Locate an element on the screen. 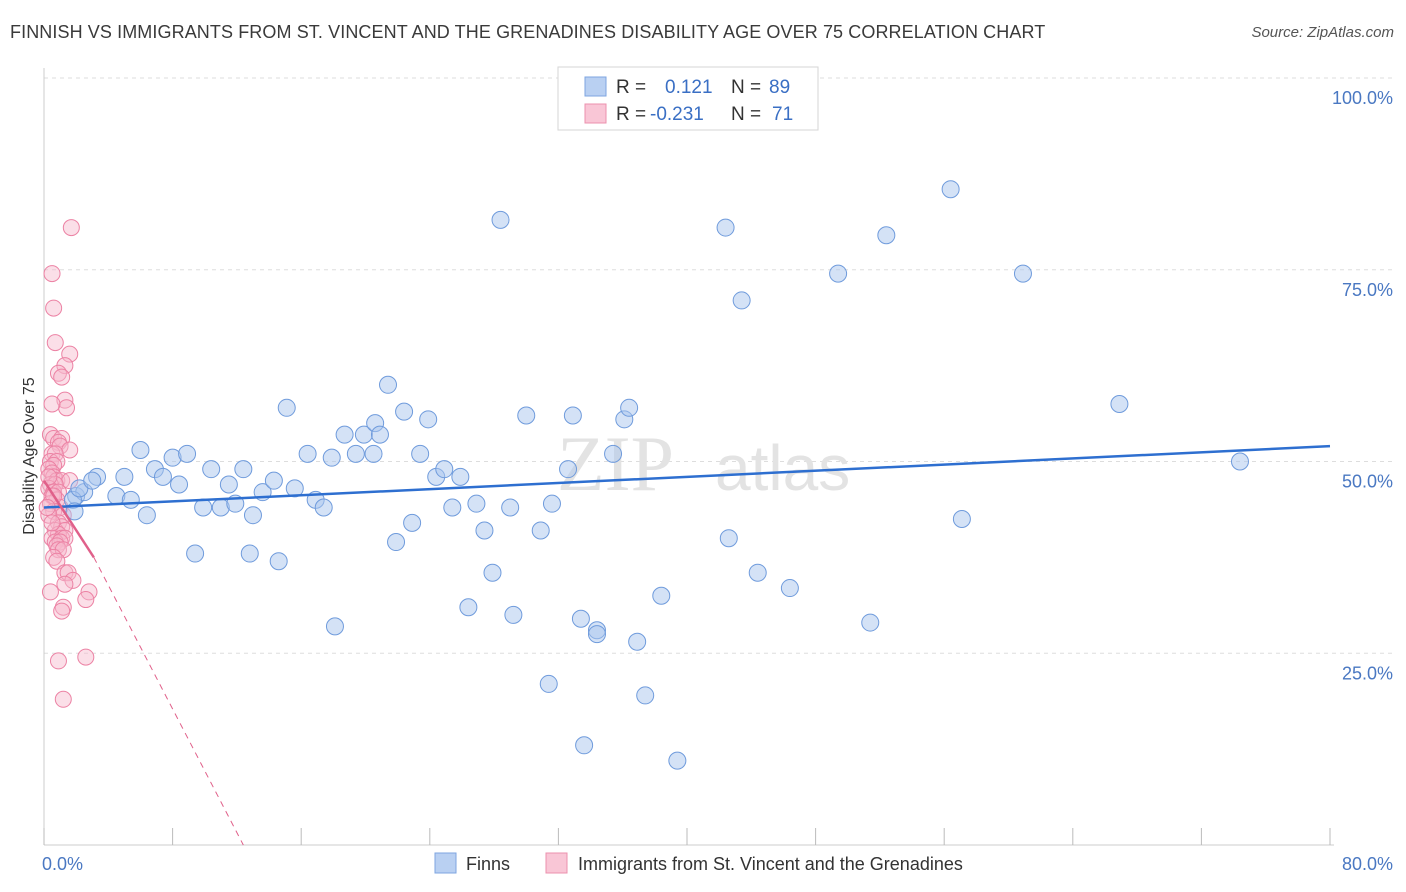 Image resolution: width=1406 pixels, height=892 pixels. y-tick-label-0: 25.0% is located at coordinates (1367, 673).